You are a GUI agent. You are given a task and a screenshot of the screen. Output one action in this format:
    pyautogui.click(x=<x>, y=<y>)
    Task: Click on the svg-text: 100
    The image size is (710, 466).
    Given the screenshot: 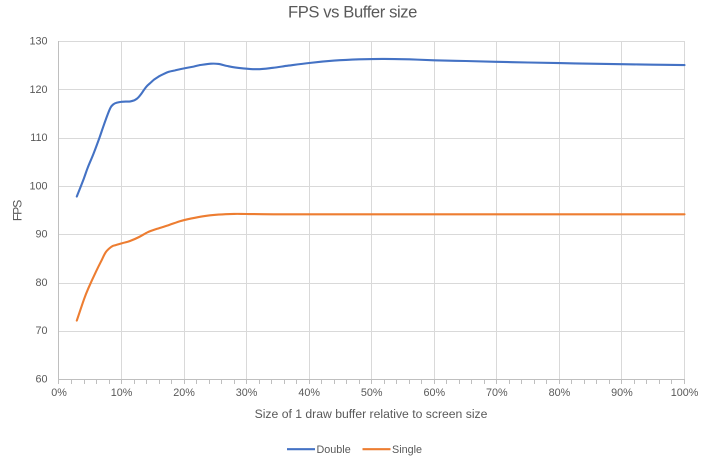 What is the action you would take?
    pyautogui.click(x=38, y=186)
    